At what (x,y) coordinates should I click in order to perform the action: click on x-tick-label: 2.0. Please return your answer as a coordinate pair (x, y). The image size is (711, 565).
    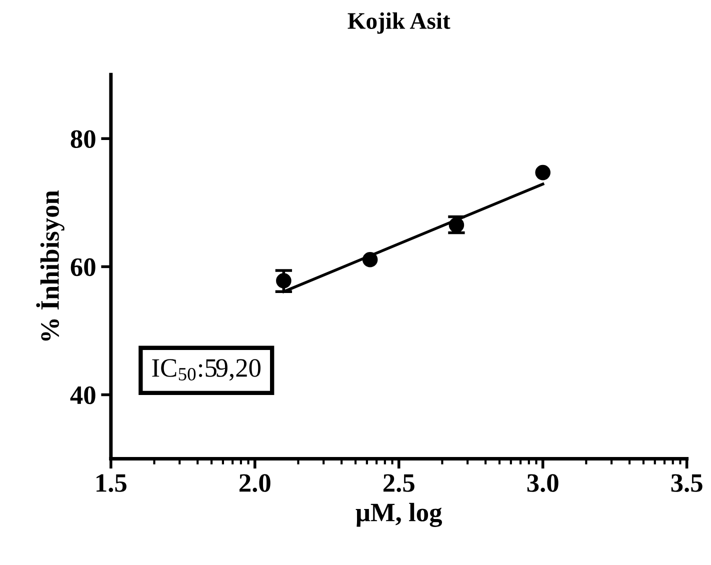
    Looking at the image, I should click on (255, 483).